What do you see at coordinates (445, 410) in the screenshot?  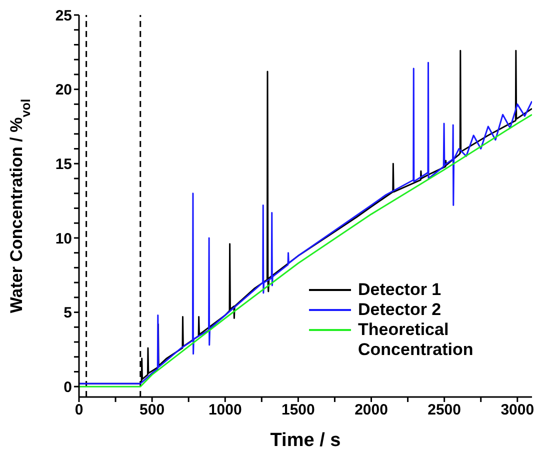 I see `x-tick-label: 2500` at bounding box center [445, 410].